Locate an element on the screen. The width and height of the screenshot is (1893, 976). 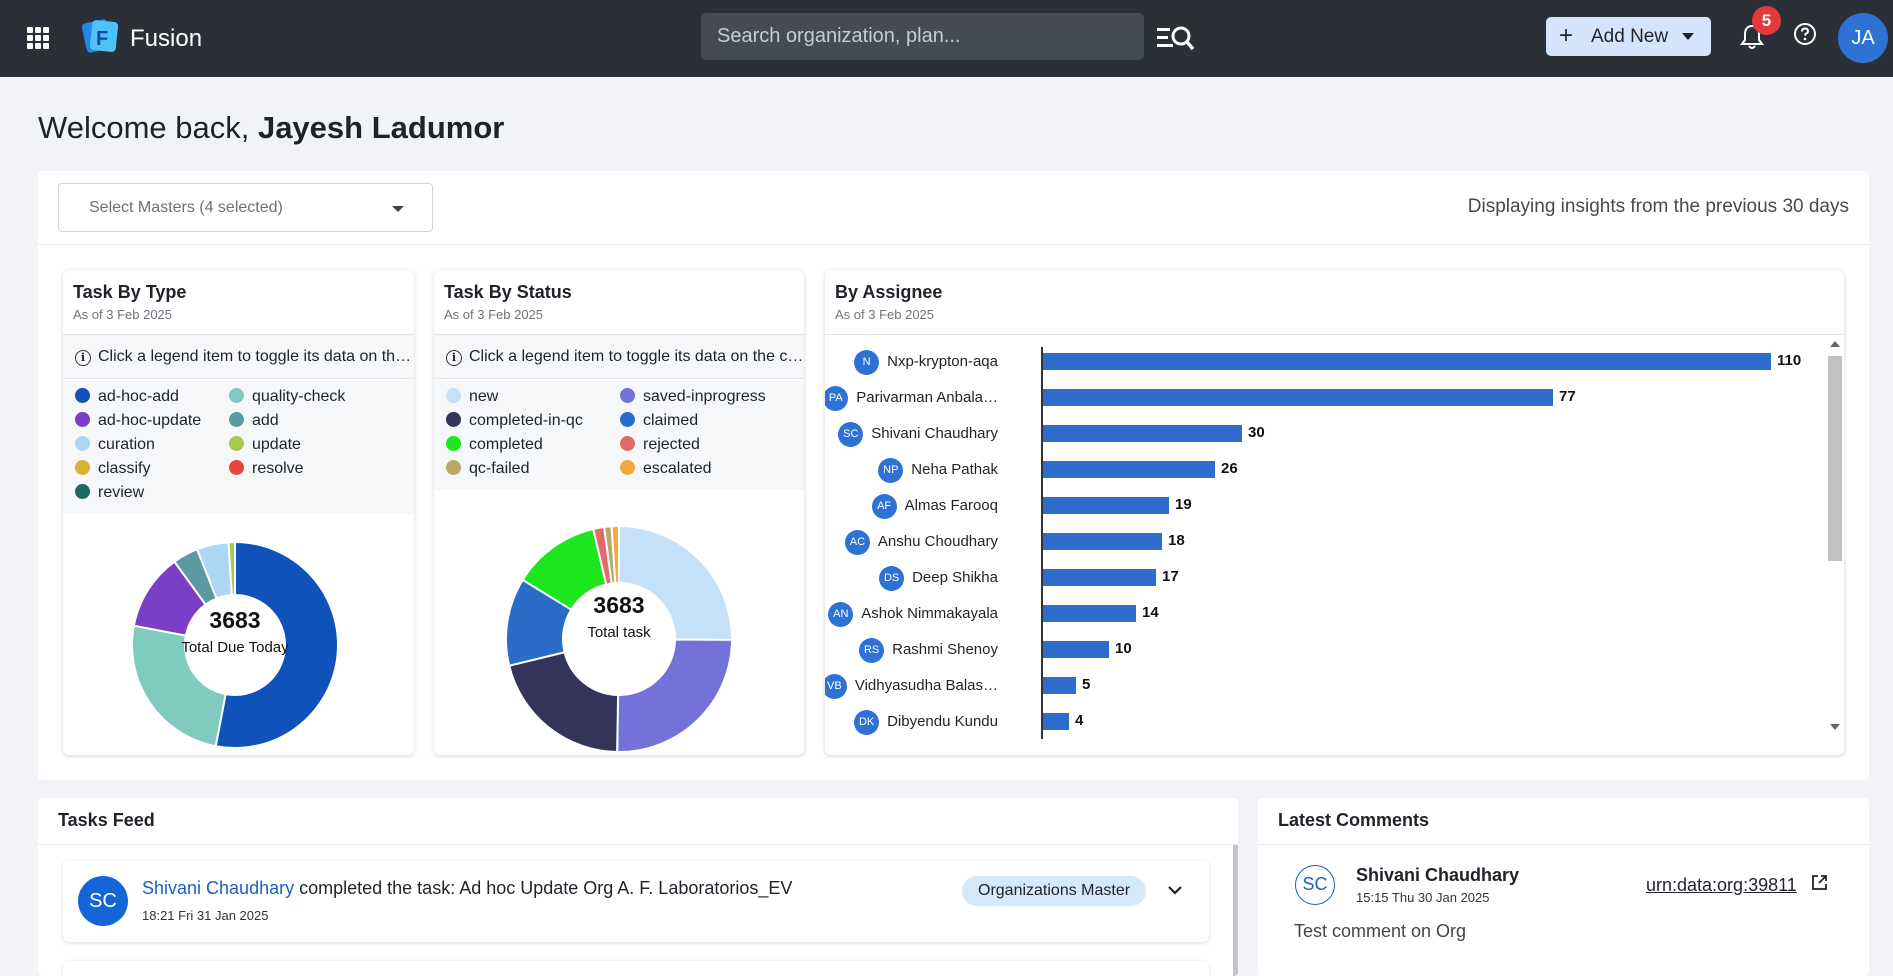
legend-item: escalated is located at coordinates (666, 469).